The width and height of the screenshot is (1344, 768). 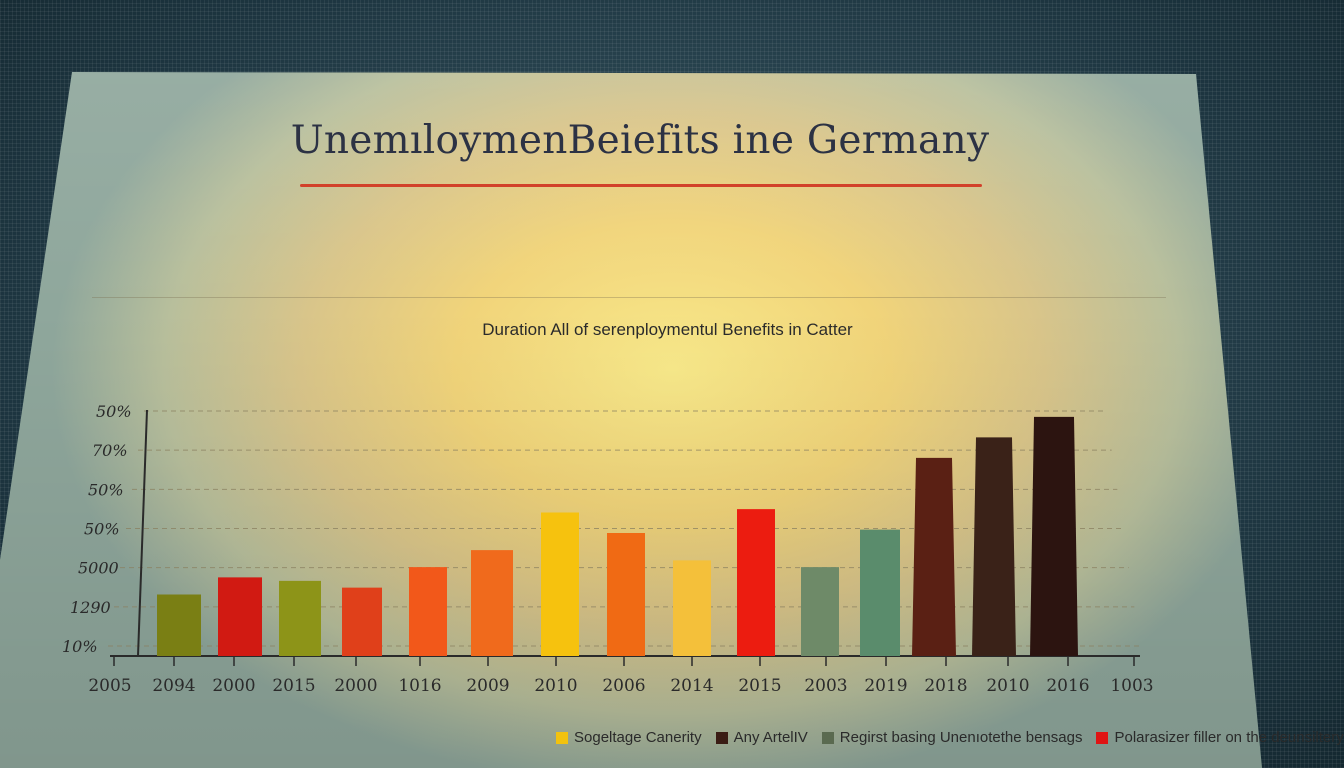 I want to click on title-underline, so click(x=641, y=185).